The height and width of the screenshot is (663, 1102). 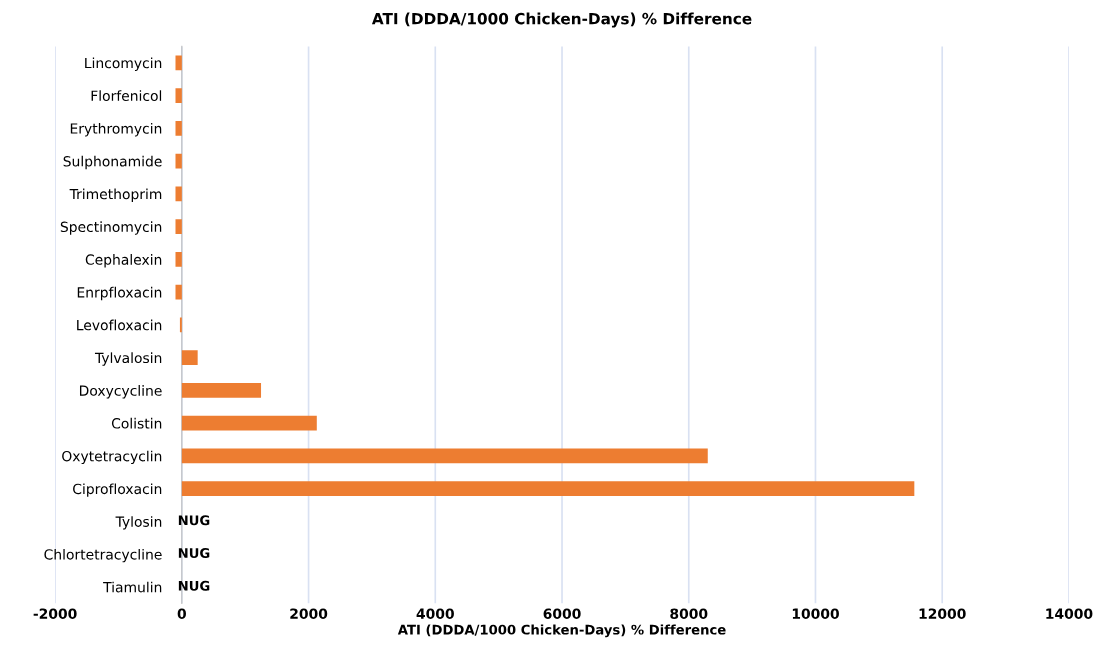 What do you see at coordinates (119, 293) in the screenshot?
I see `y-tick-label: Enrpfloxacin` at bounding box center [119, 293].